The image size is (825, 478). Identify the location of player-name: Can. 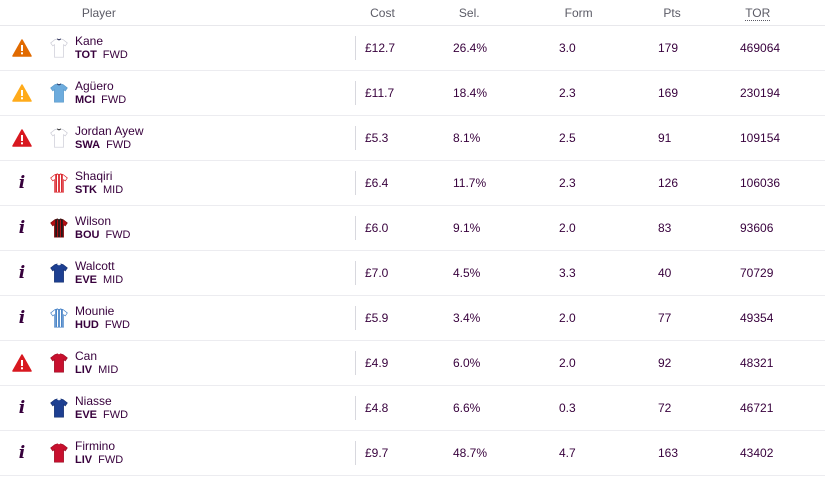
(86, 356).